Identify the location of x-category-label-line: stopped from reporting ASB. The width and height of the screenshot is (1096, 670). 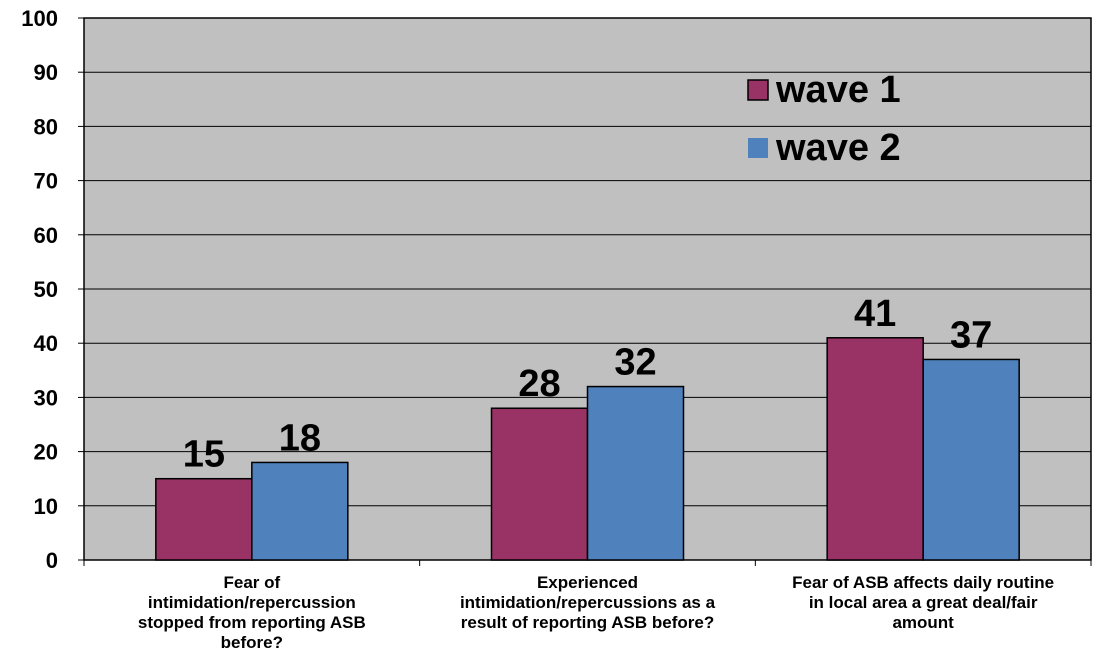
(251, 622).